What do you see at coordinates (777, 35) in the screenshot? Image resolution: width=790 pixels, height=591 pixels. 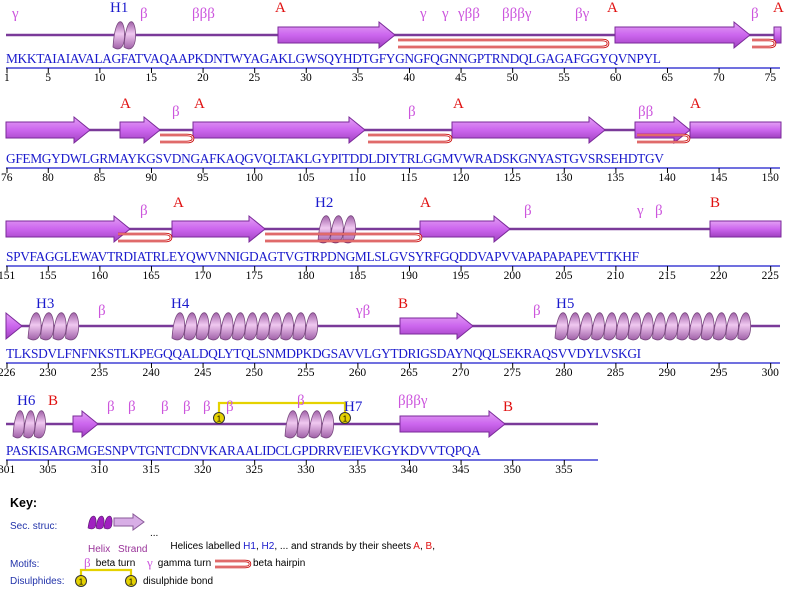 I see `strand-row1-c` at bounding box center [777, 35].